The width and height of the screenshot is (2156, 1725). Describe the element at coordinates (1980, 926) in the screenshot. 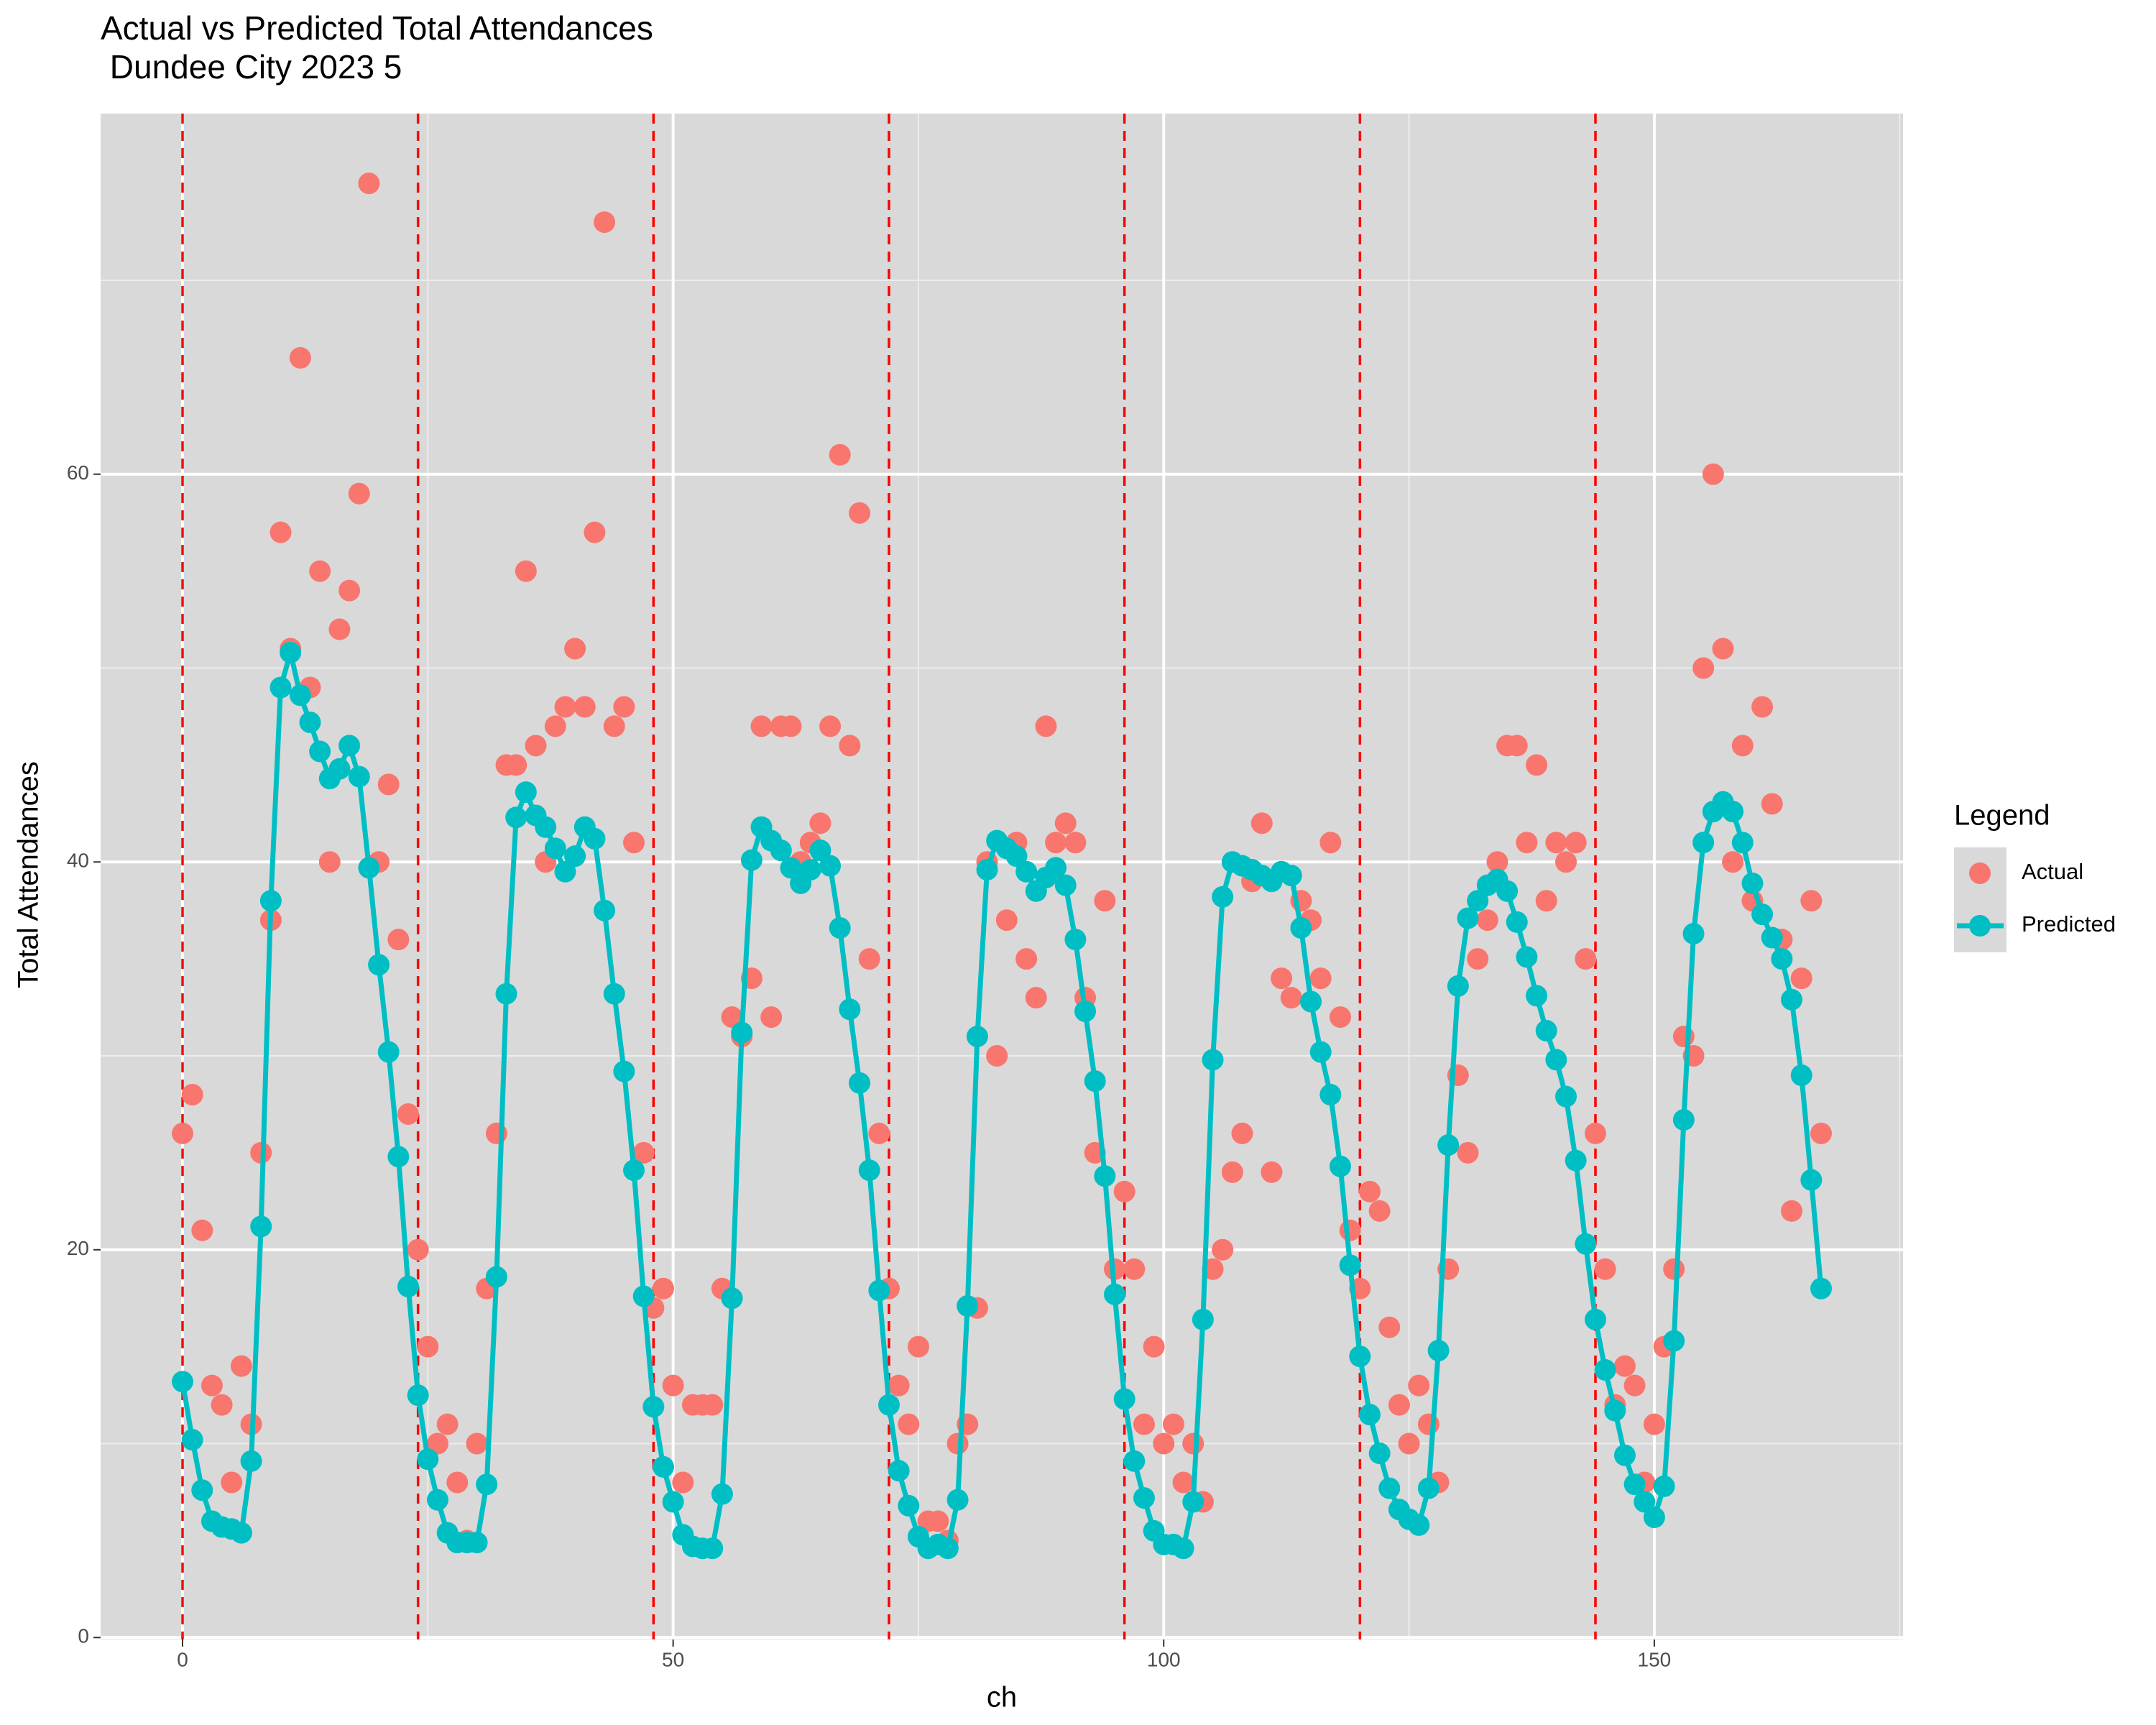

I see `legend-swatch` at that location.